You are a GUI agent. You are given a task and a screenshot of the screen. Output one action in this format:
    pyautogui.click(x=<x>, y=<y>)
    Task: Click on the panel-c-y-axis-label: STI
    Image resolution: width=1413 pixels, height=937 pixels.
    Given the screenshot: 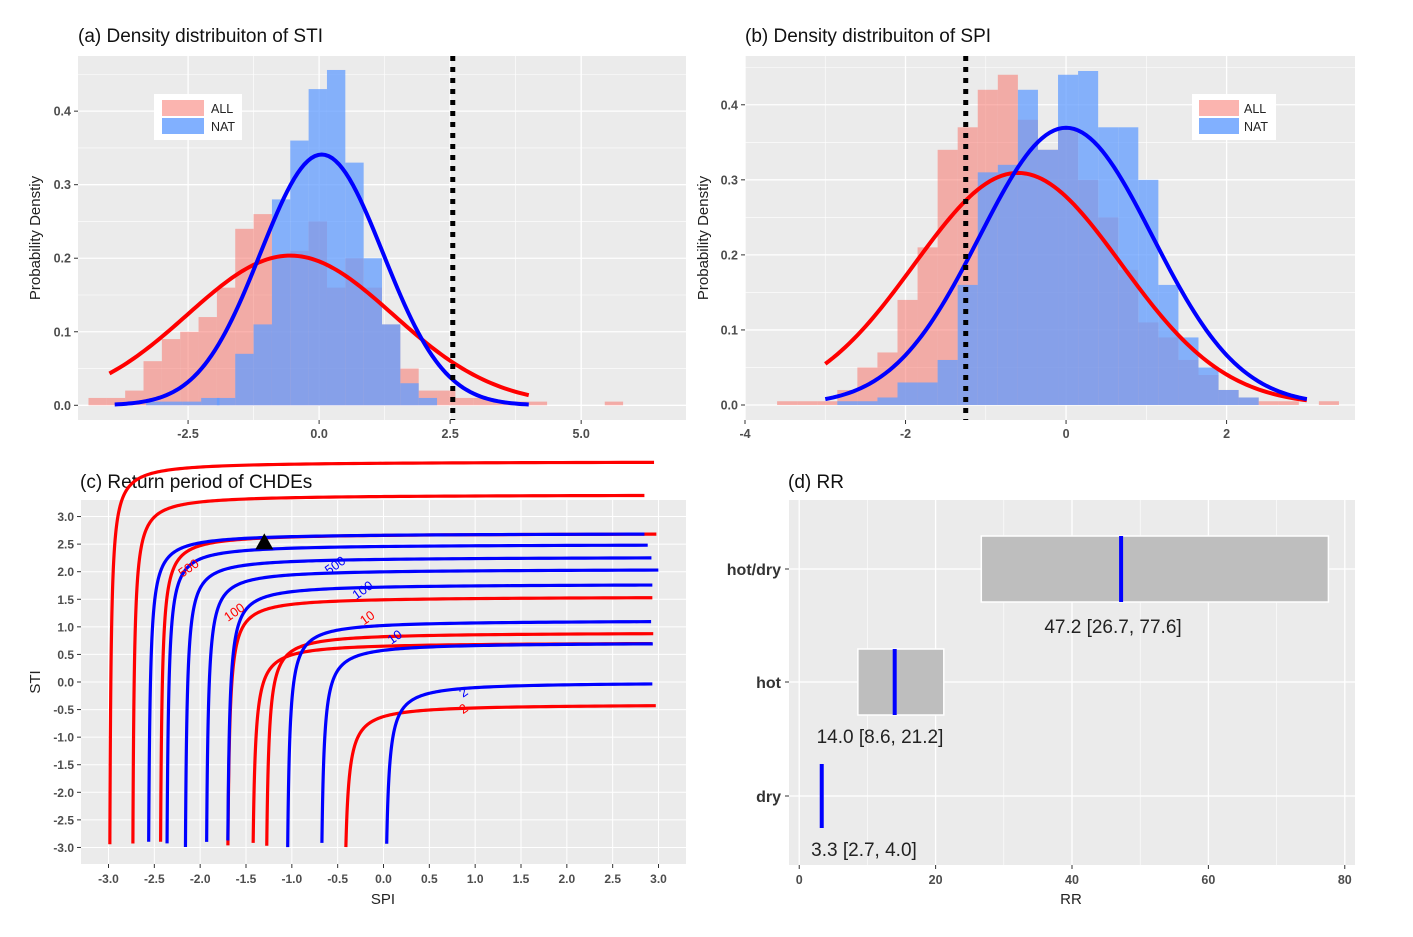 What is the action you would take?
    pyautogui.click(x=35, y=681)
    